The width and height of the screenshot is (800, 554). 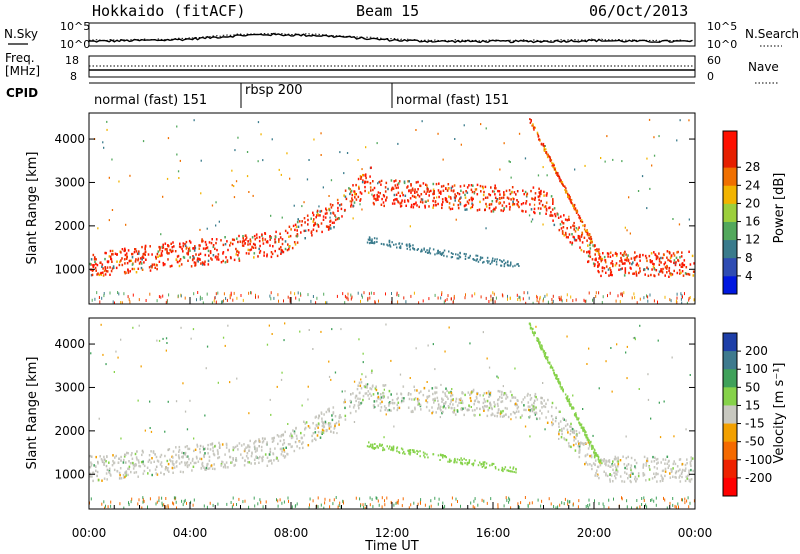 What do you see at coordinates (755, 424) in the screenshot?
I see `colorbar-tick-label-4: -15` at bounding box center [755, 424].